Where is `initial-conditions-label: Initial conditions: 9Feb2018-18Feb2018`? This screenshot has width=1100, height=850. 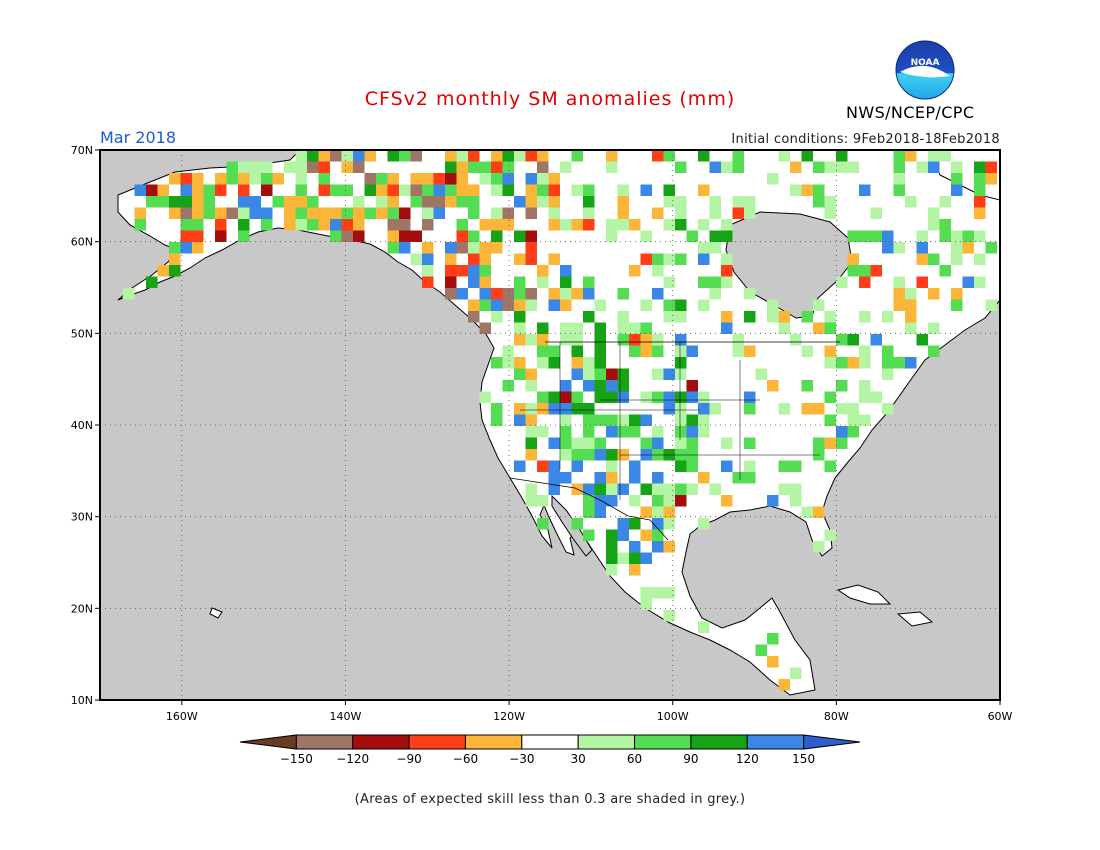
initial-conditions-label: Initial conditions: 9Feb2018-18Feb2018 is located at coordinates (865, 139).